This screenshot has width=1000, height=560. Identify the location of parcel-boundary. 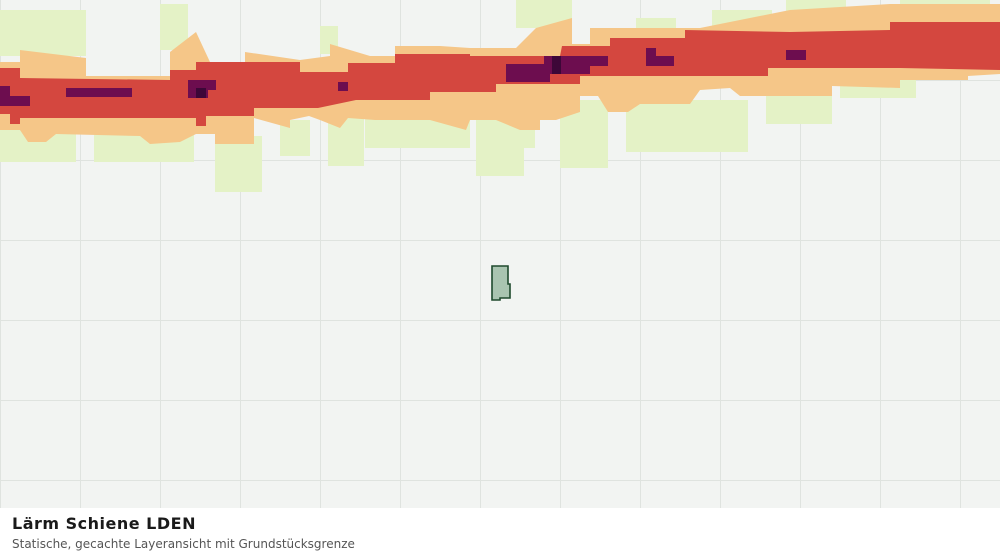
(501, 283).